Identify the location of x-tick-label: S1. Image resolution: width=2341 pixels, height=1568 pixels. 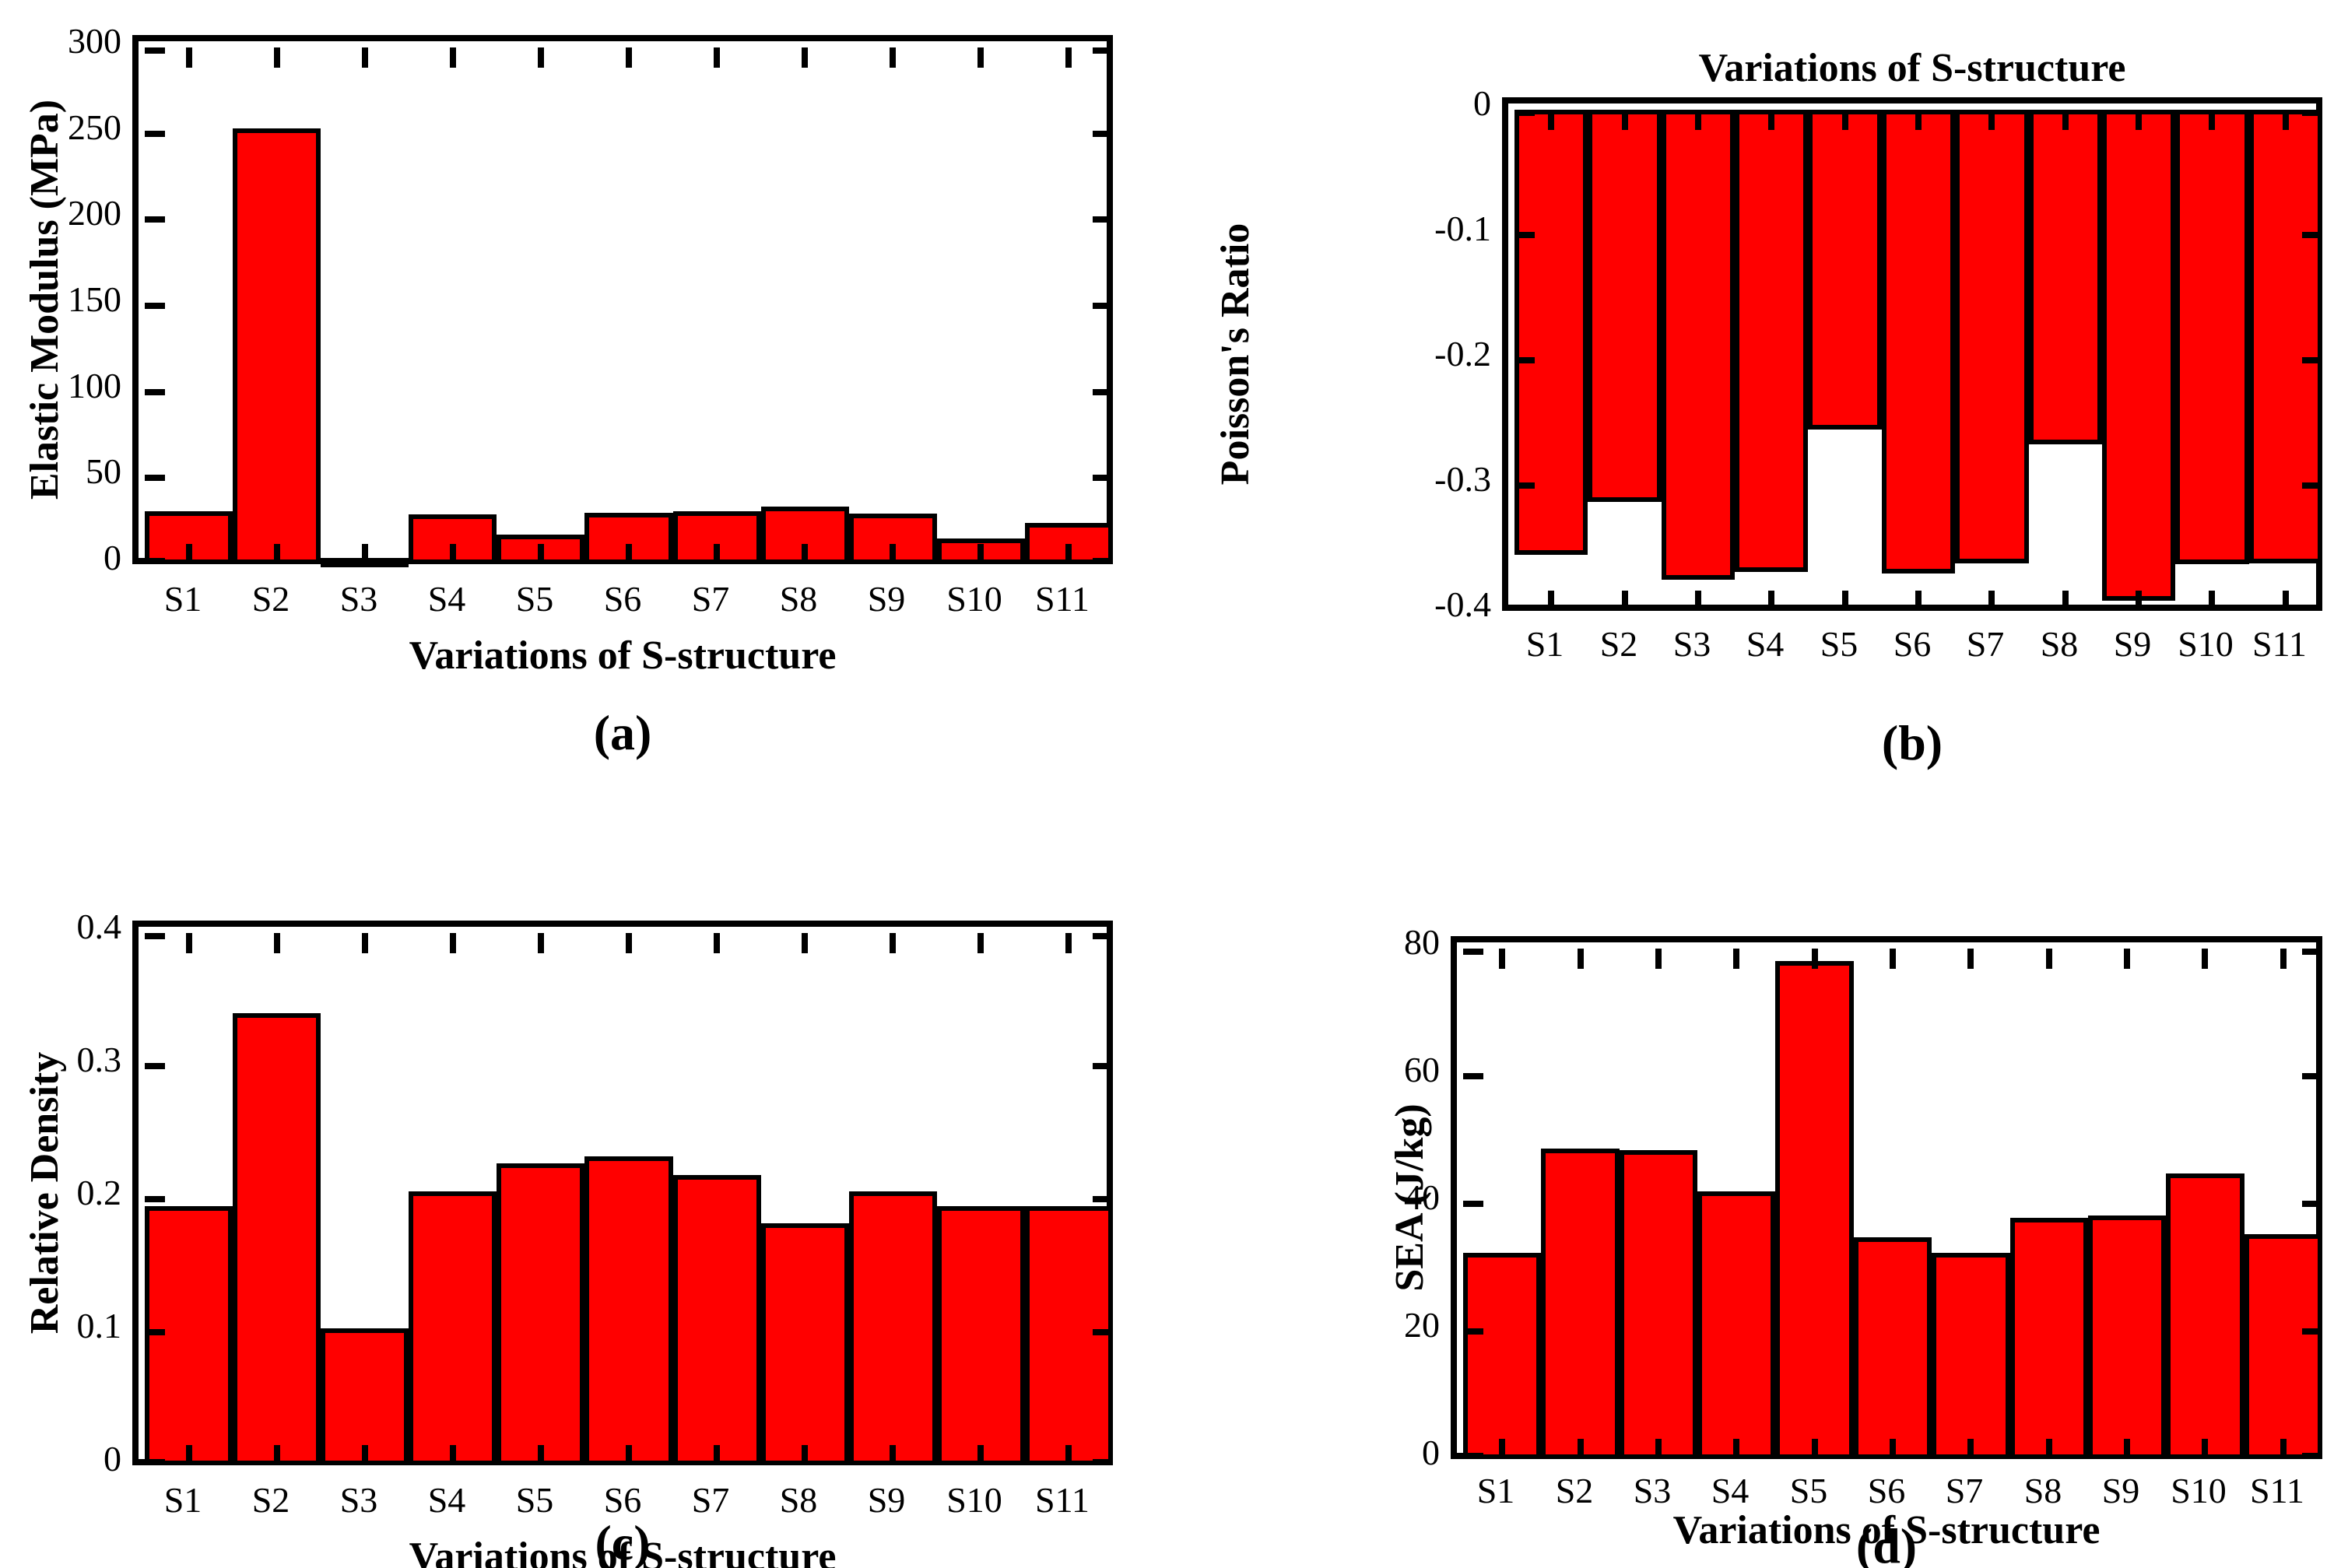
(183, 1500).